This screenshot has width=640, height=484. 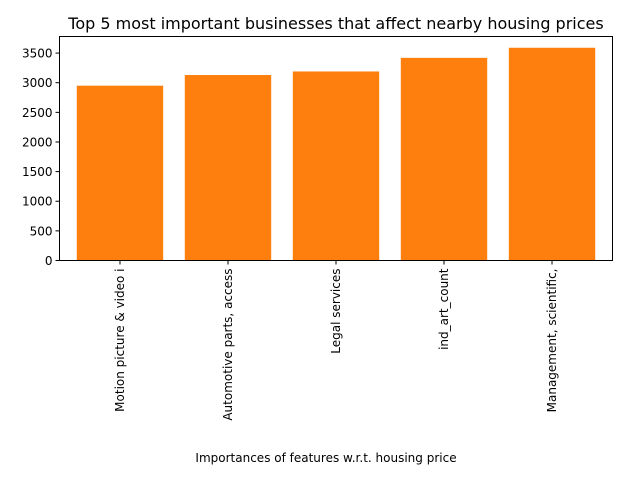 I want to click on x-tick-label: Management, scientific,, so click(x=552, y=341).